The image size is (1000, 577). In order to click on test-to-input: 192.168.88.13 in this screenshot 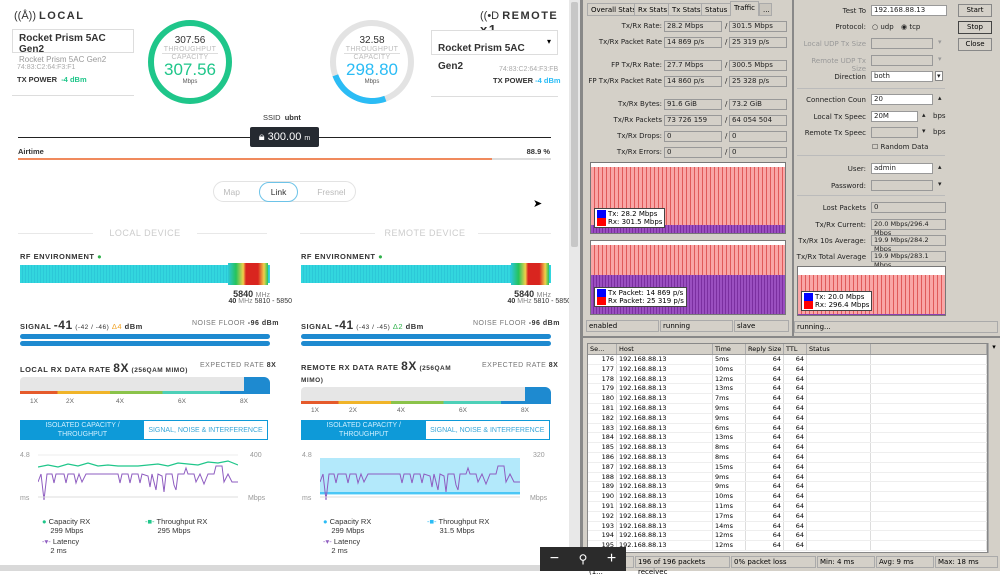, I will do `click(909, 10)`.